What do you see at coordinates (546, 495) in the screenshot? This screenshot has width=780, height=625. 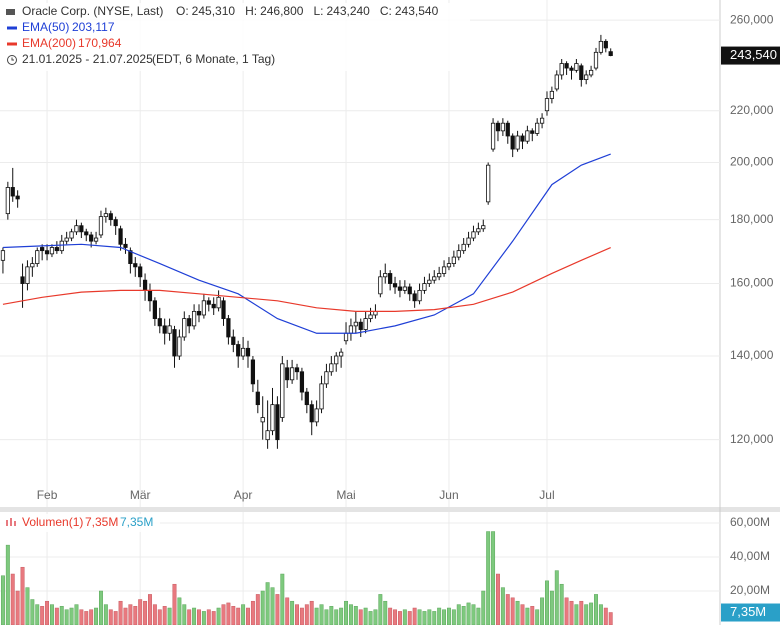 I see `x-tick-label: Jul` at bounding box center [546, 495].